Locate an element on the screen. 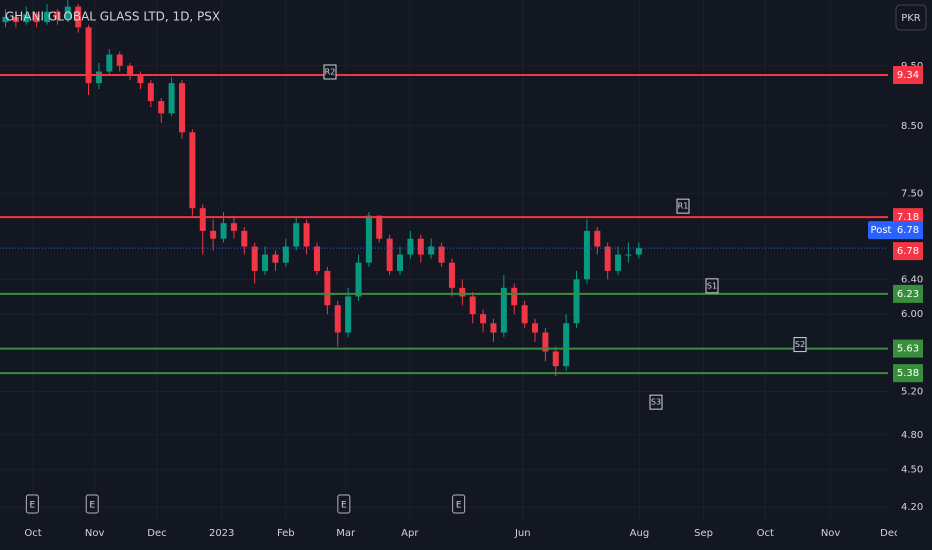  level-price-text: 5.38 is located at coordinates (908, 373).